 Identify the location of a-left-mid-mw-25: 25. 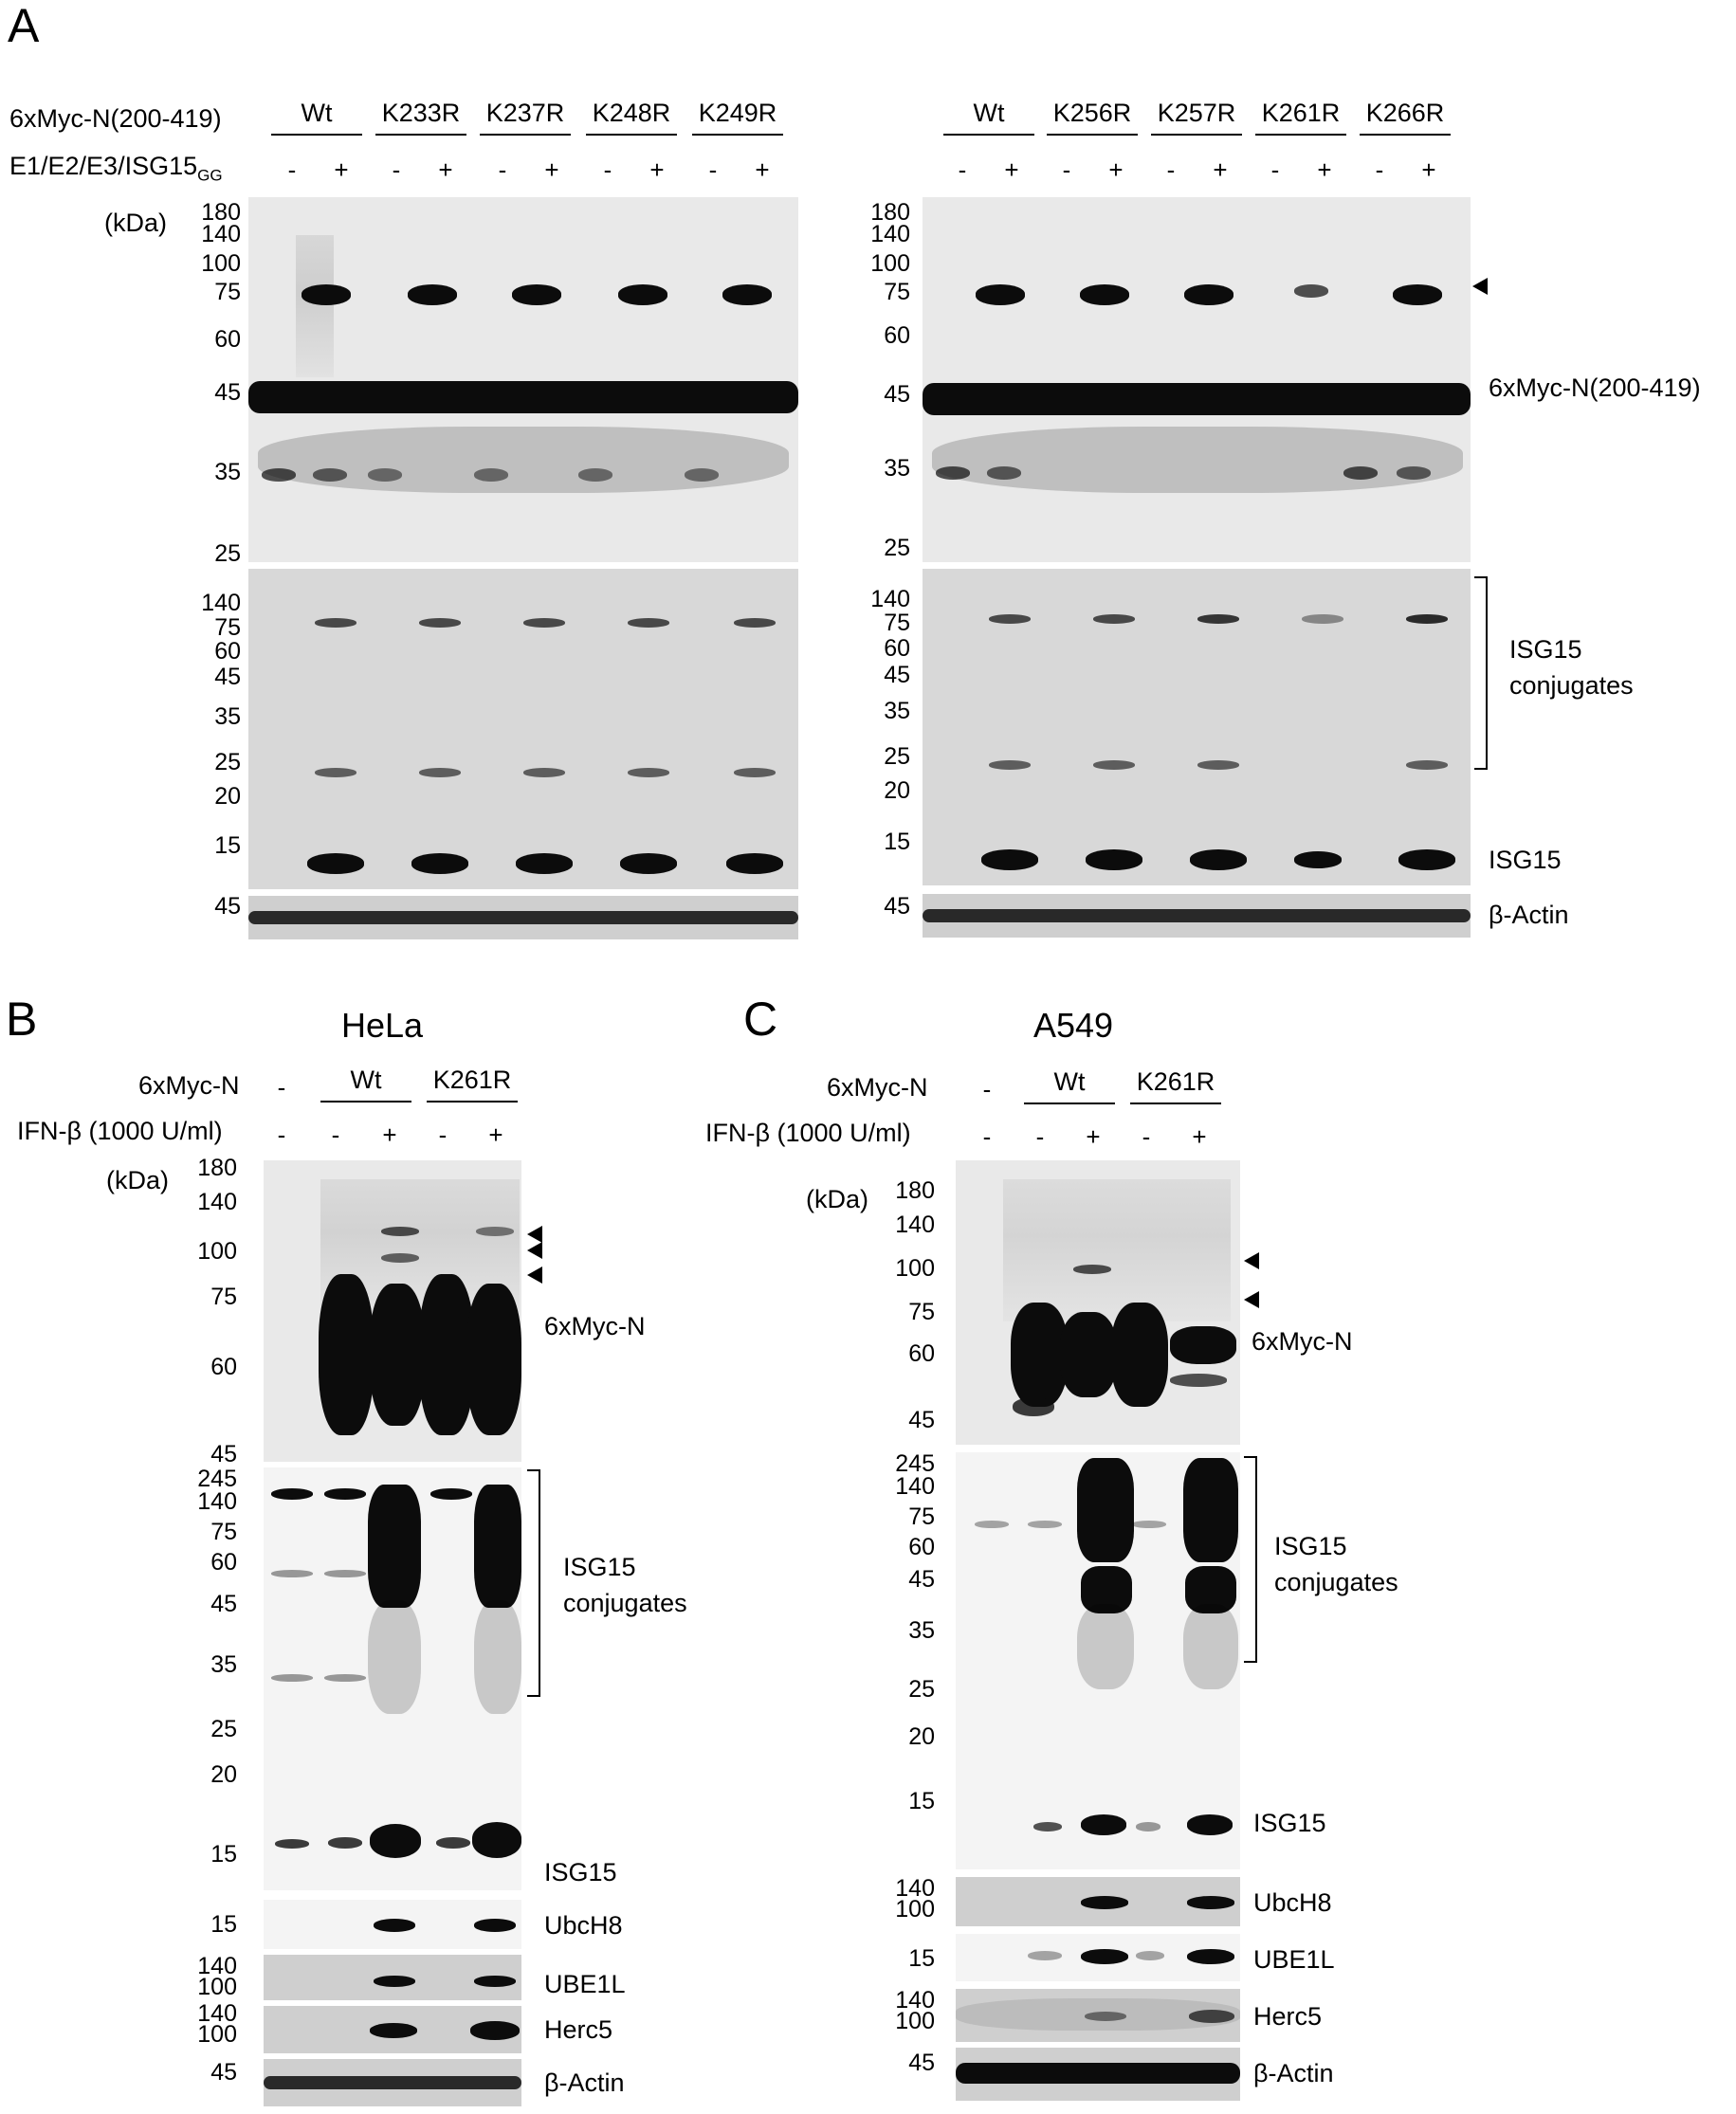
(227, 762).